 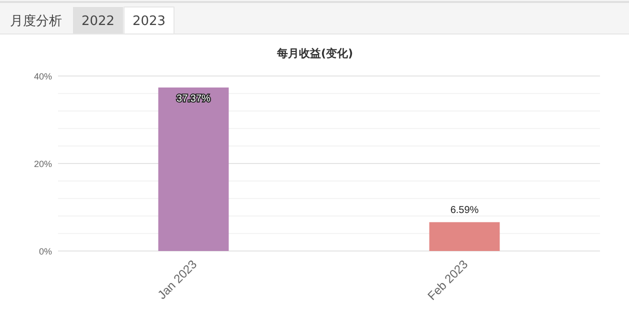 I want to click on chart-title: 每月收益(变化), so click(x=315, y=53).